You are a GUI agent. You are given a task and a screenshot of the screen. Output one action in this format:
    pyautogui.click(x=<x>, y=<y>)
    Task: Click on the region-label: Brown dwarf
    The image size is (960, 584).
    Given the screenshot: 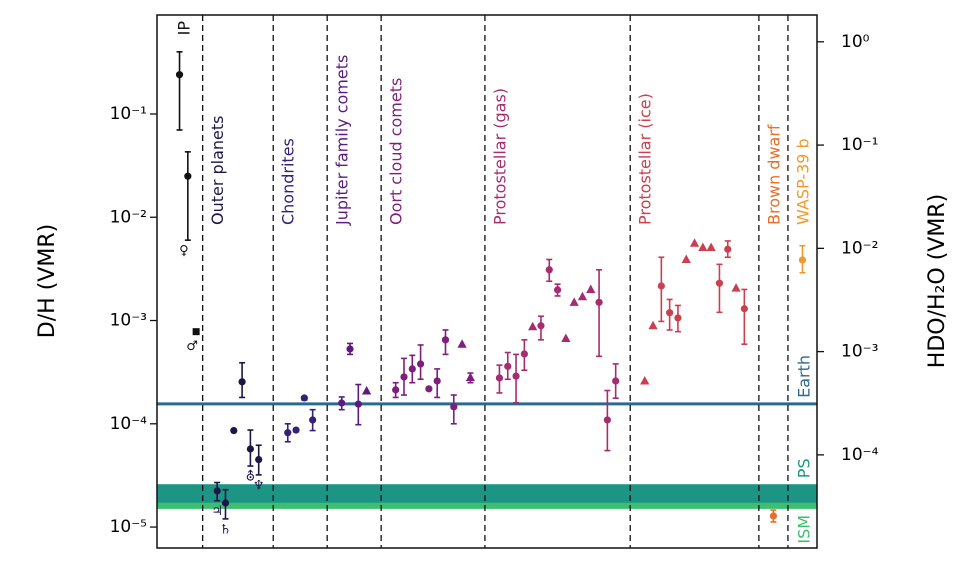 What is the action you would take?
    pyautogui.click(x=773, y=174)
    